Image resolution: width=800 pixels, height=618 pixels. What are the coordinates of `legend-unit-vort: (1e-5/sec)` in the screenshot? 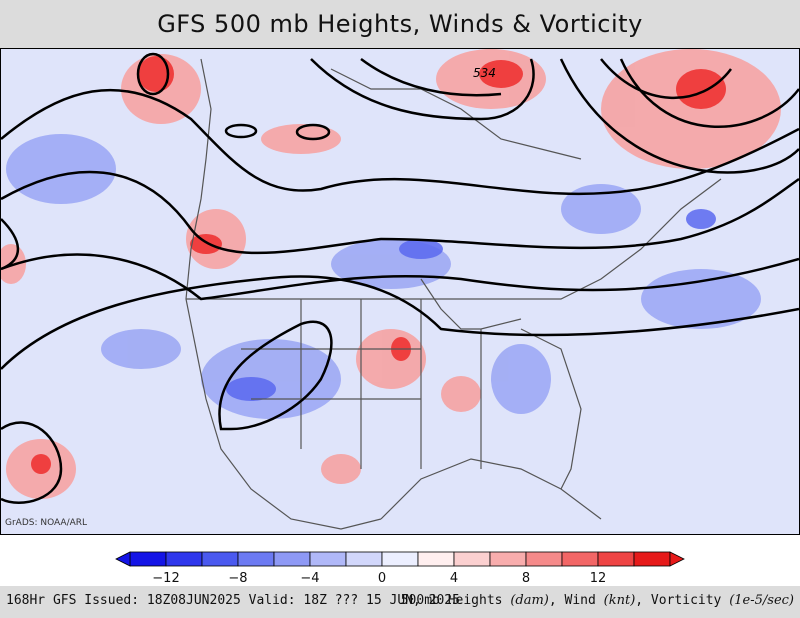 It's located at (761, 600).